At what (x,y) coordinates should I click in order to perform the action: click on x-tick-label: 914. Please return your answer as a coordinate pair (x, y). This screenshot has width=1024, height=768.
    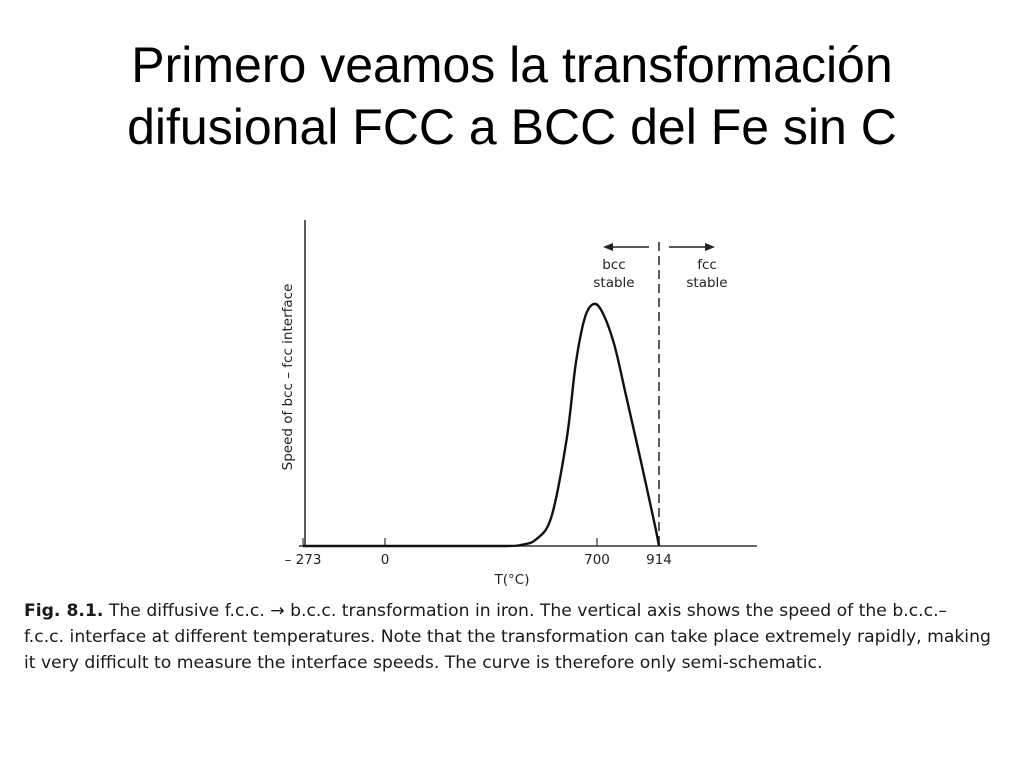
    Looking at the image, I should click on (659, 560).